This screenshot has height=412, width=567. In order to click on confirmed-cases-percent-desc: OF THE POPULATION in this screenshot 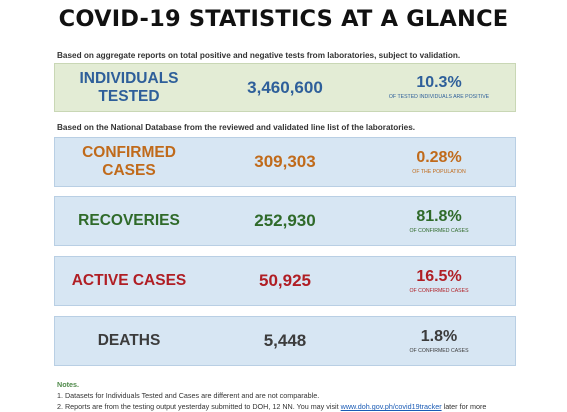, I will do `click(439, 171)`.